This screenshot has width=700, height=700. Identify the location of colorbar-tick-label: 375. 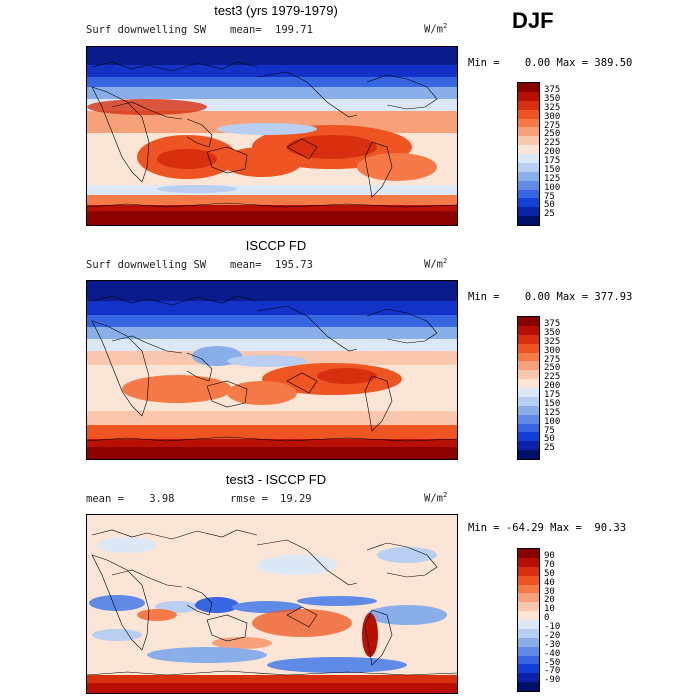
(552, 324).